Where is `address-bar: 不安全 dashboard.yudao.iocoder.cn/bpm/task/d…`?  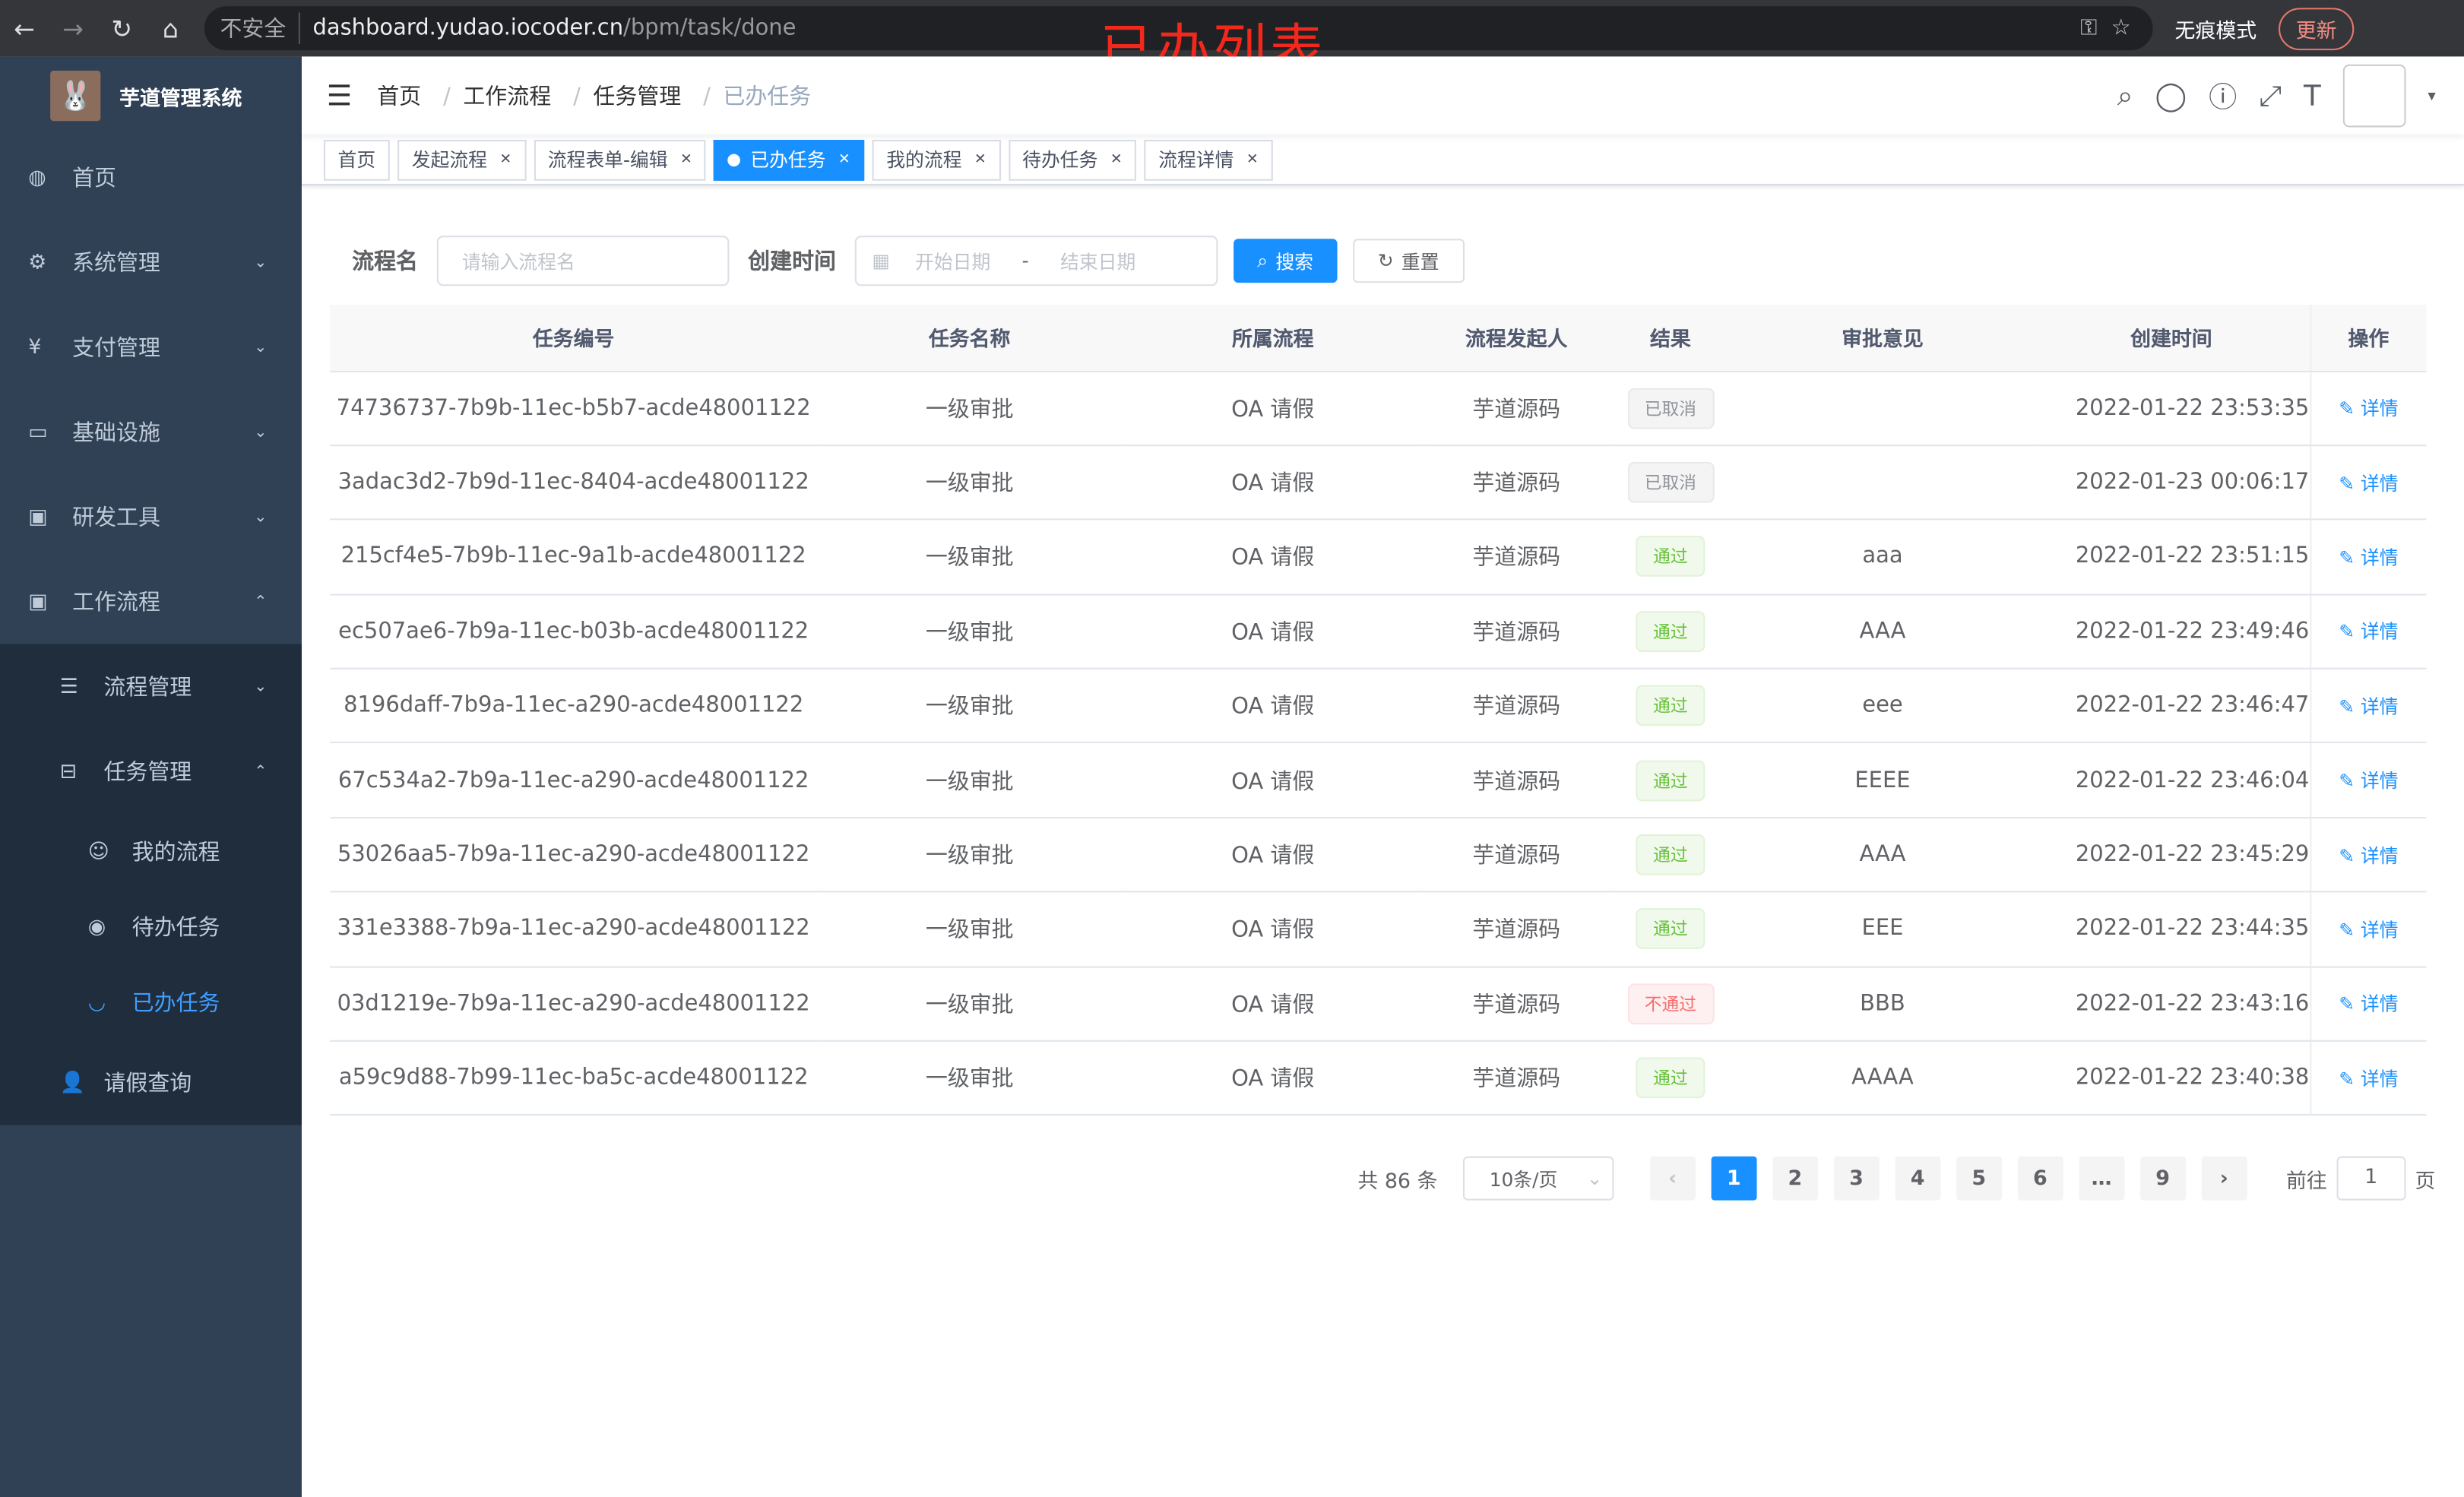
address-bar: 不安全 dashboard.yudao.iocoder.cn/bpm/task/d… is located at coordinates (1178, 28).